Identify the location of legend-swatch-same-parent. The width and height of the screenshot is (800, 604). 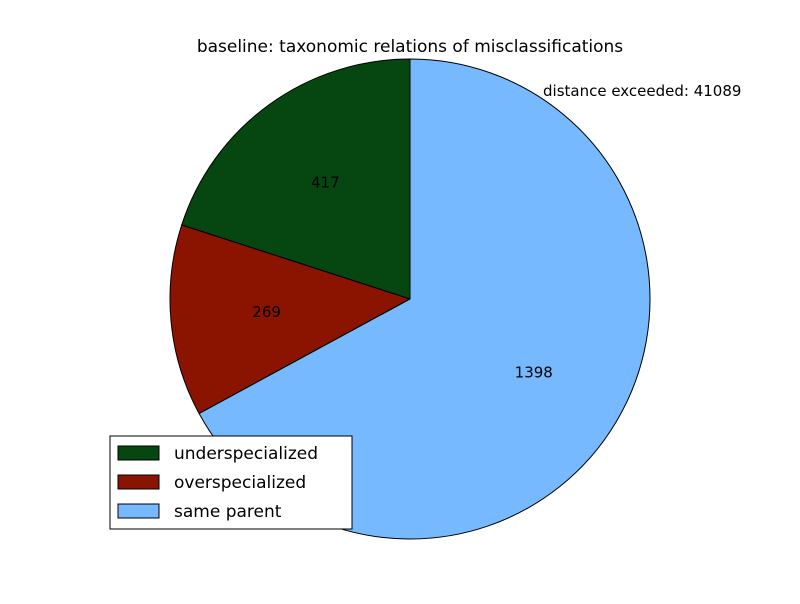
(138, 511).